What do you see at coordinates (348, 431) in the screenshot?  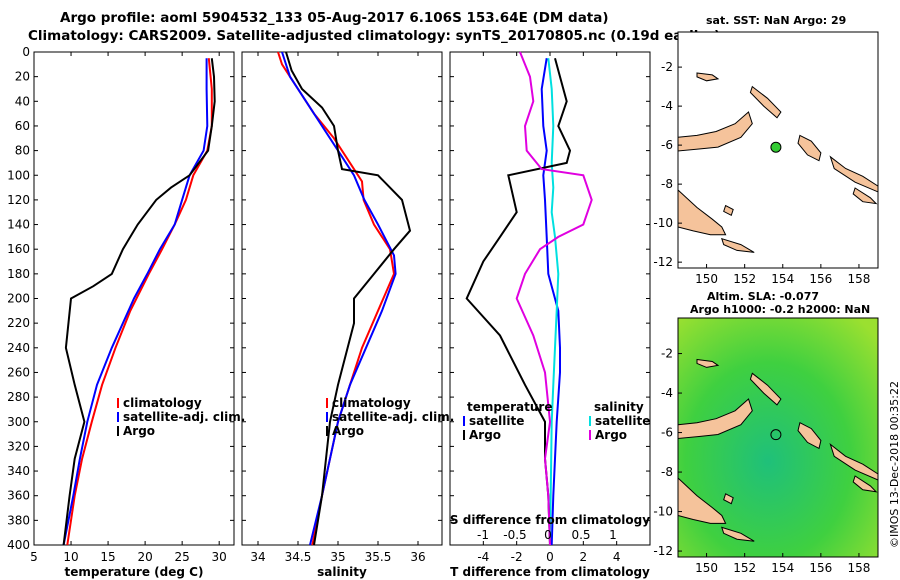 I see `salinity-panel-legend-label: Argo` at bounding box center [348, 431].